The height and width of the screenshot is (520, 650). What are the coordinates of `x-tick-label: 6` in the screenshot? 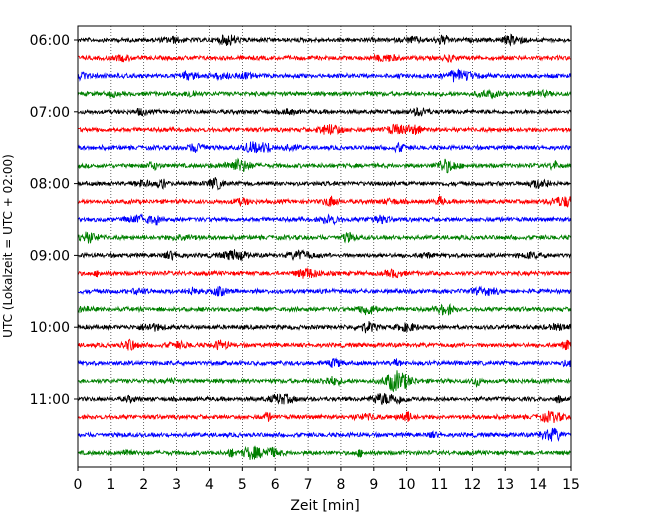 It's located at (275, 485).